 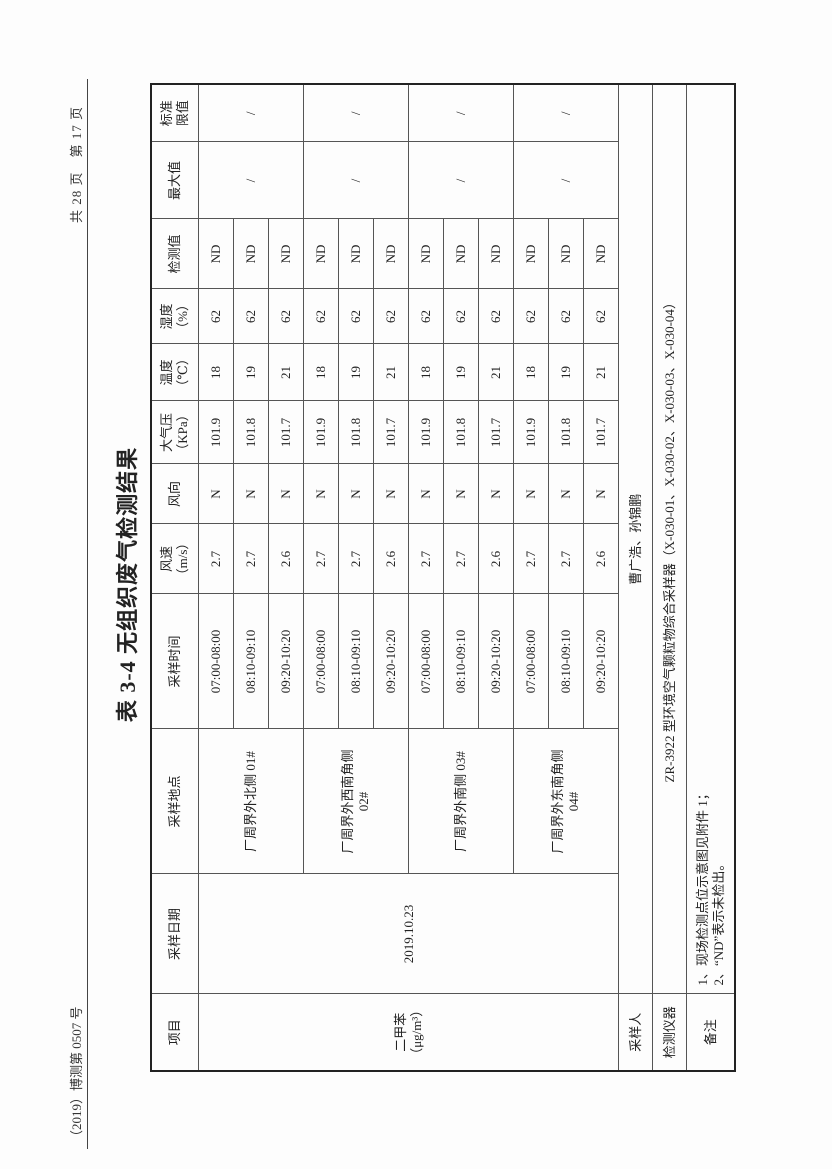 What do you see at coordinates (175, 254) in the screenshot?
I see `header-value: 检测值` at bounding box center [175, 254].